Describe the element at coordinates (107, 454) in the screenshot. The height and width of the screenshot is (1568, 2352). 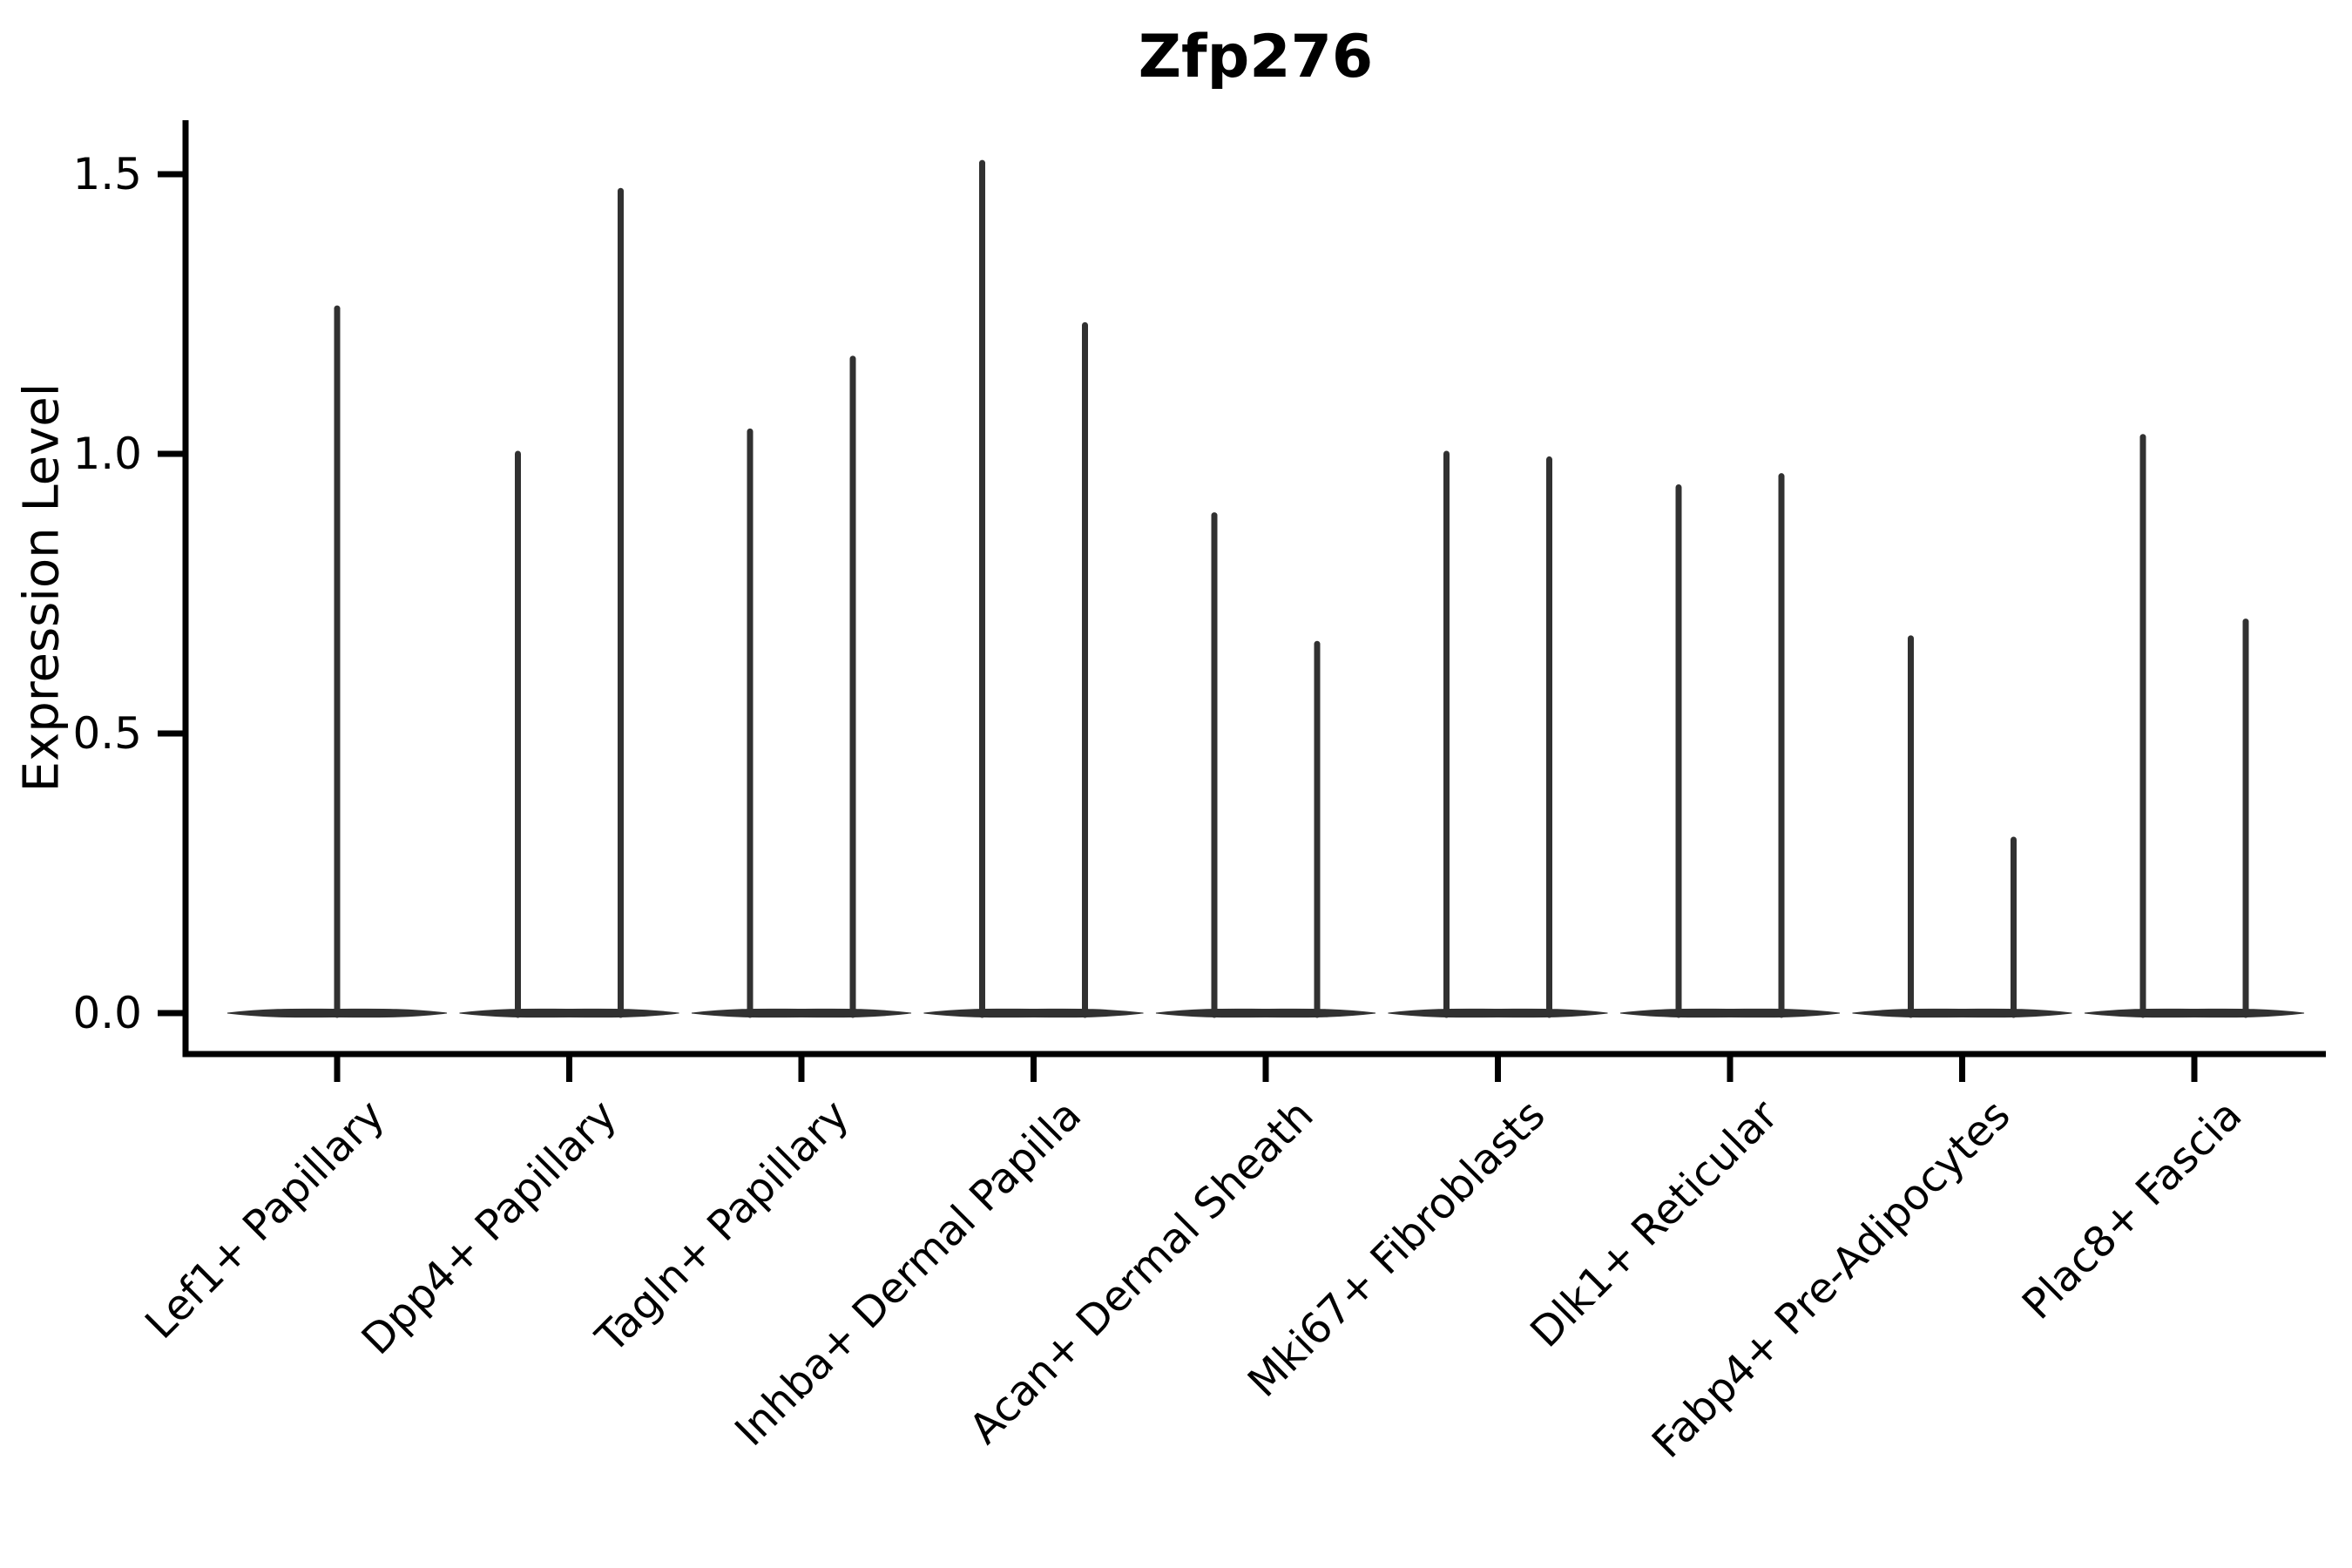
I see `y-tick-label: 1.0` at that location.